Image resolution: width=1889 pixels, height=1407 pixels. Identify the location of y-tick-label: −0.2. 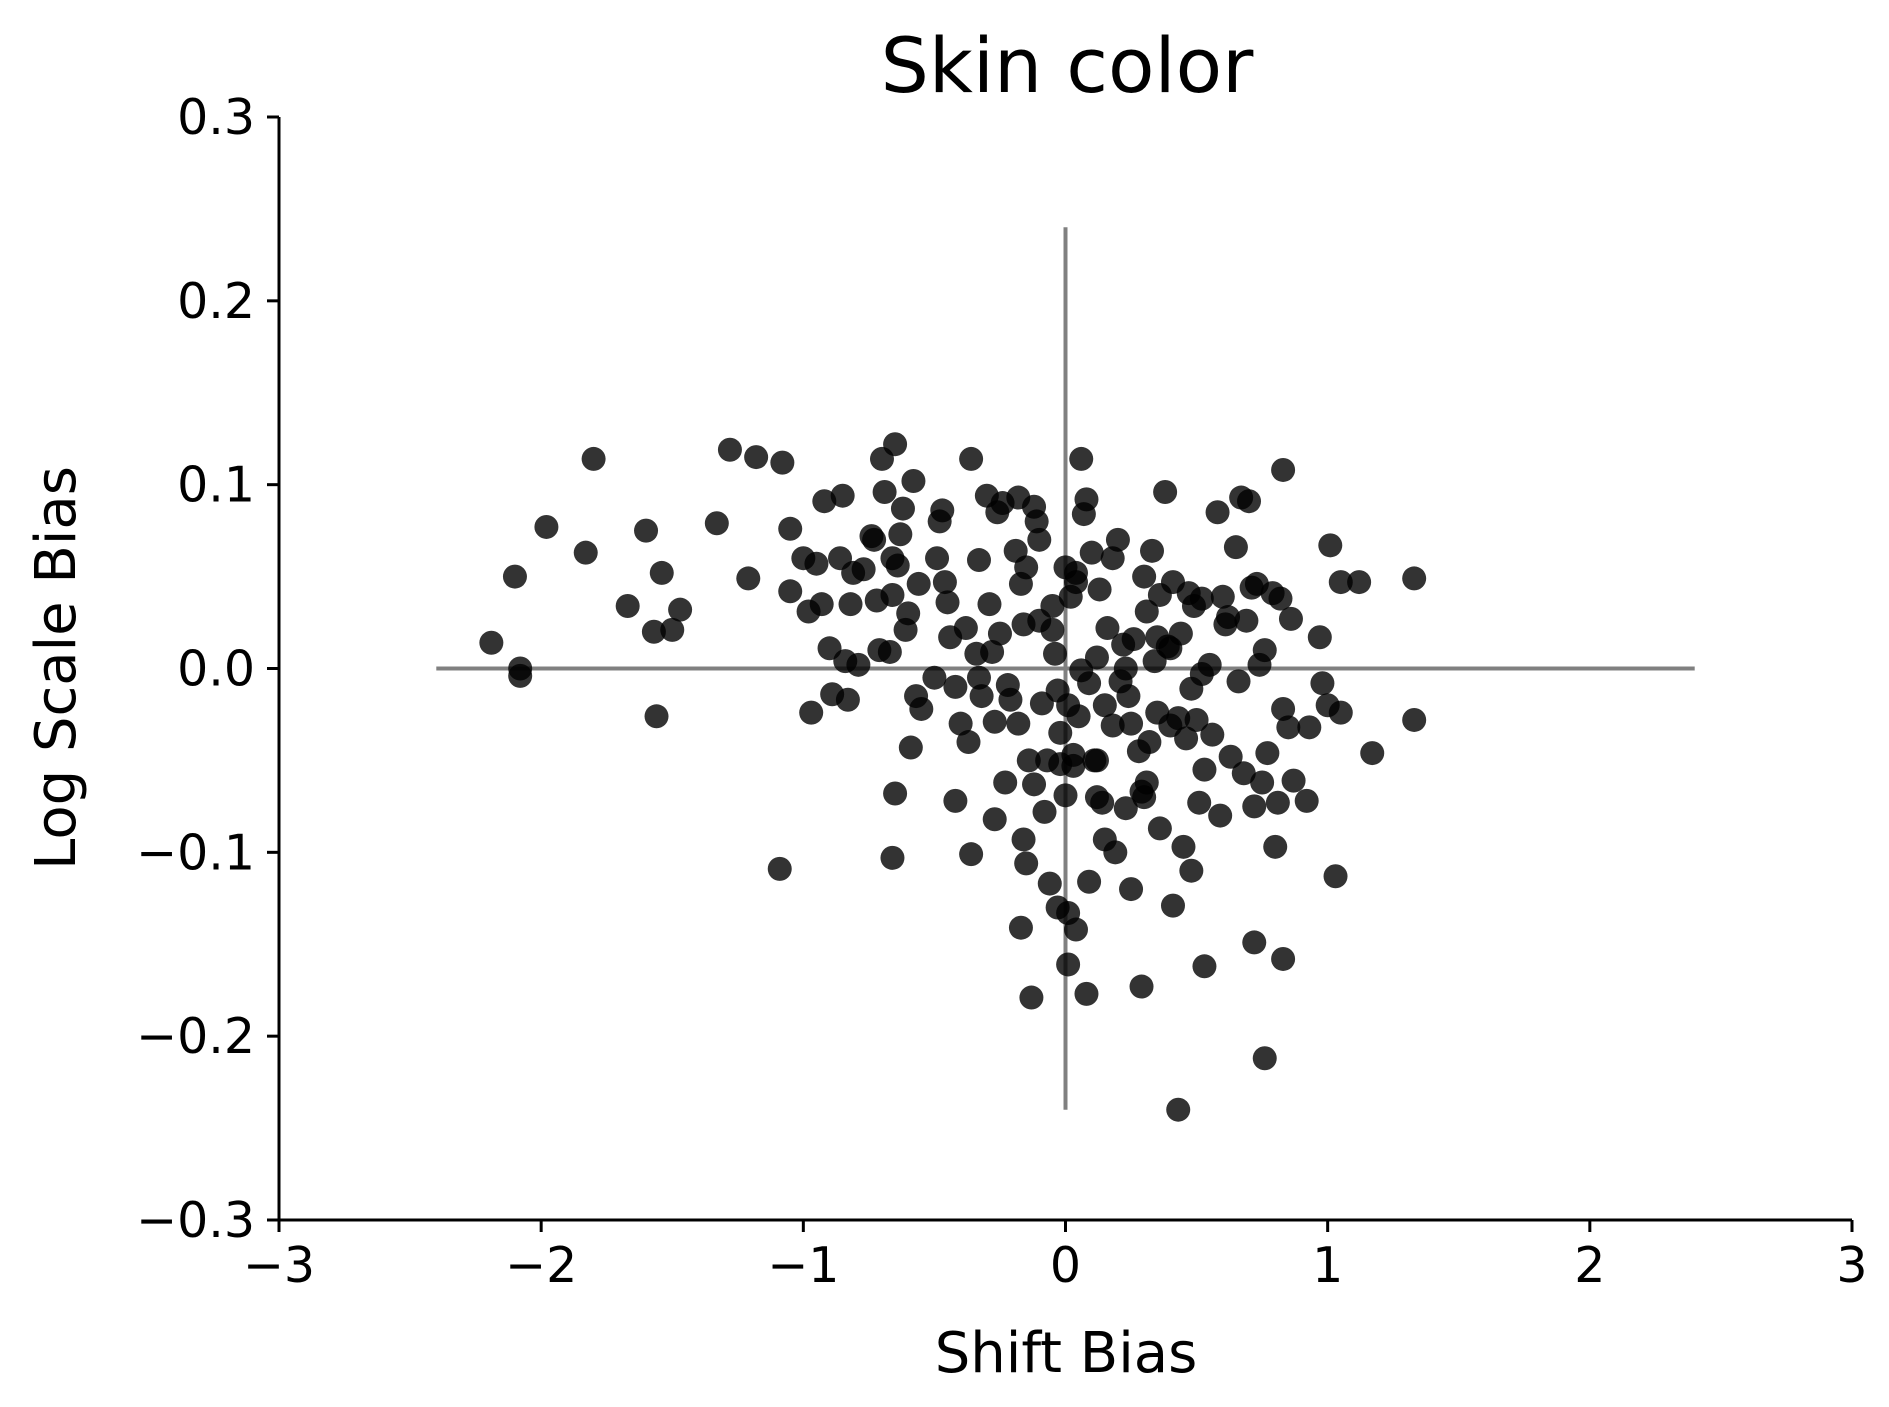
(195, 1036).